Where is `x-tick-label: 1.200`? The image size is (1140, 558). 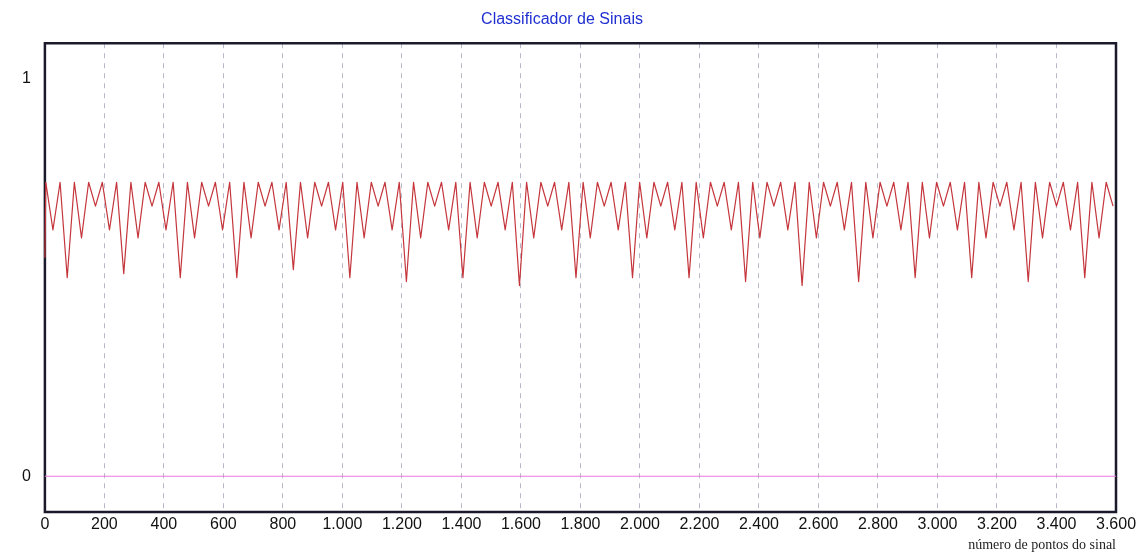 x-tick-label: 1.200 is located at coordinates (402, 524).